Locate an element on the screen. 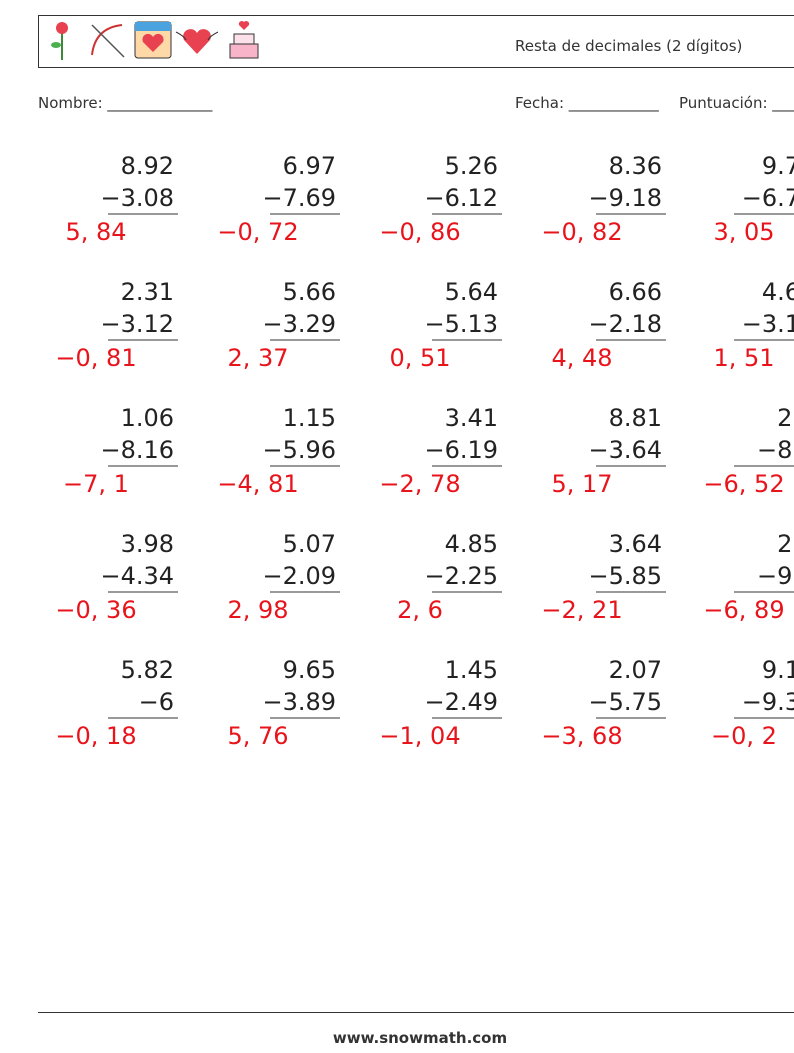 The image size is (794, 1053). answer: −0, 72 is located at coordinates (257, 232).